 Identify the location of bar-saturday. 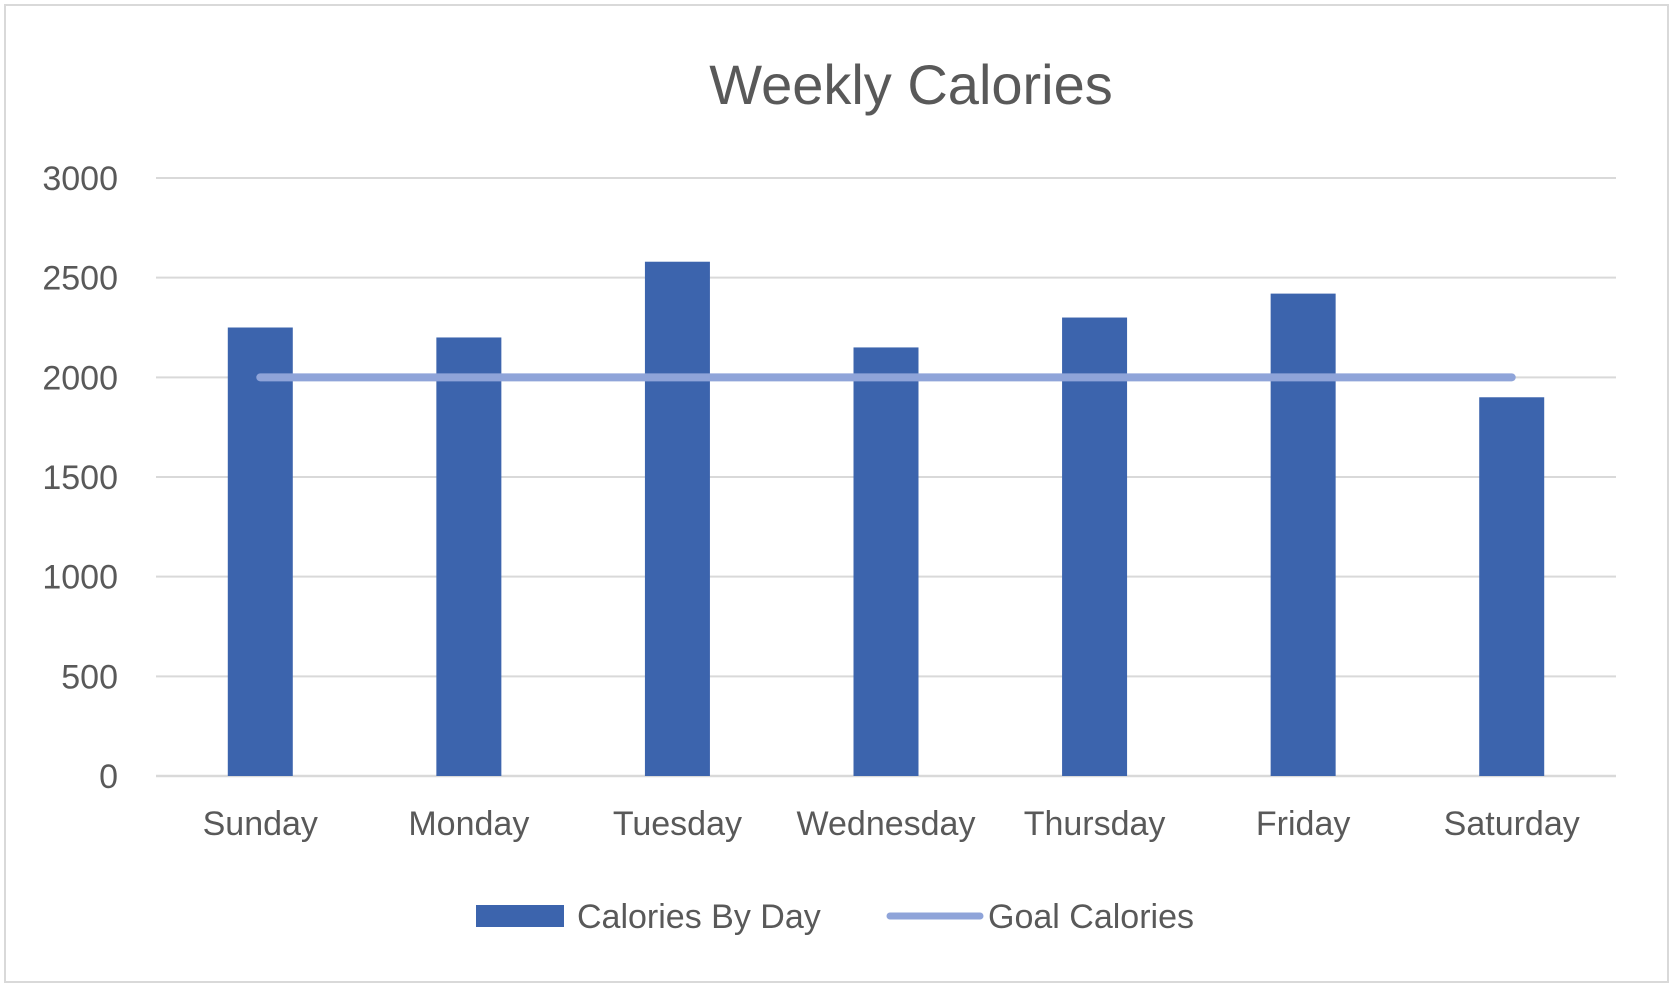
(1512, 586).